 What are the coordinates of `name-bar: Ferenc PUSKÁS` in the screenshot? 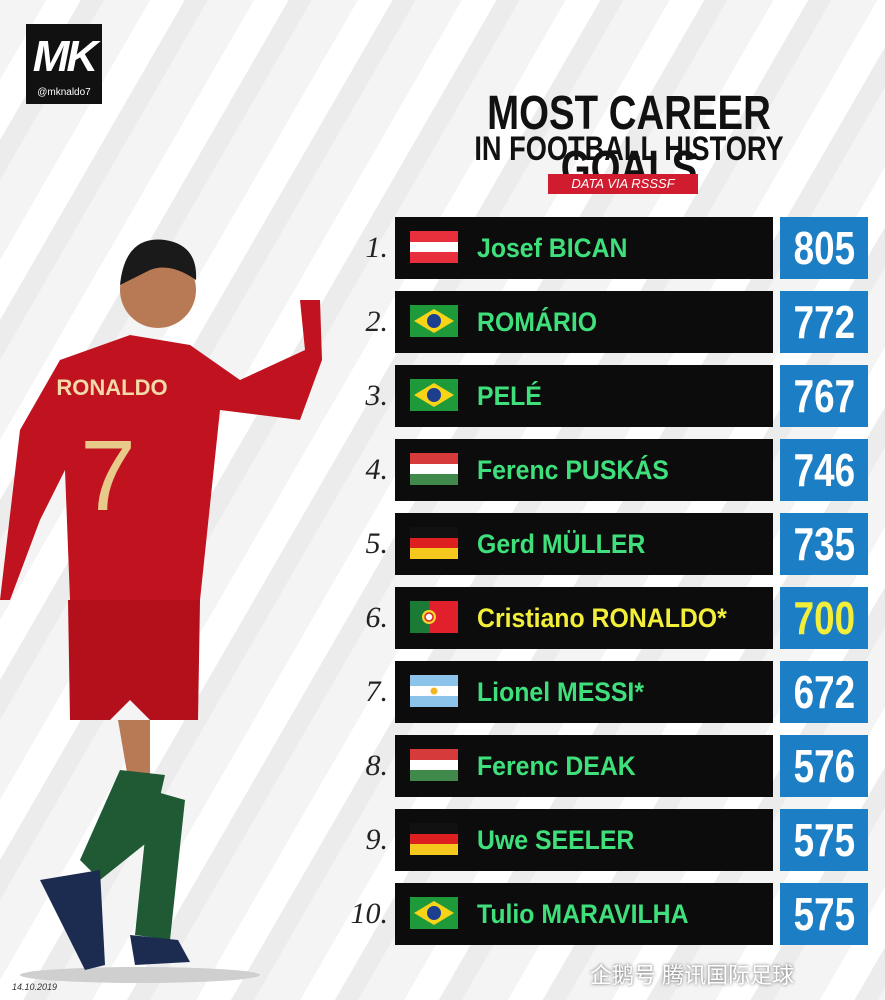 It's located at (584, 470).